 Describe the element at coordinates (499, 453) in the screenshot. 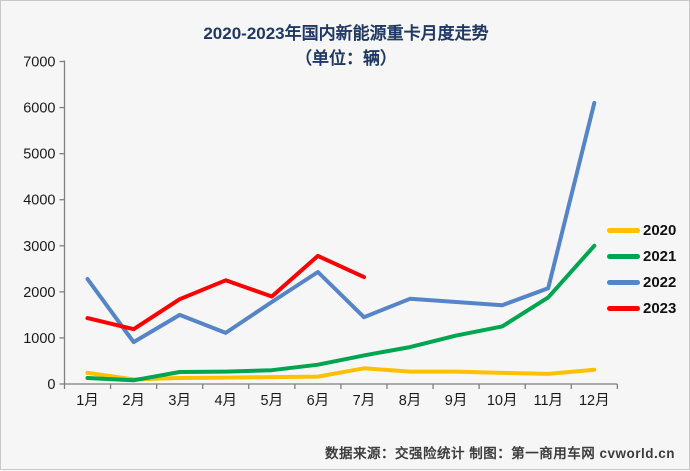

I see `source-credit: 数据来源：交强险统计 制图：第一商用车网 cvworld.cn` at that location.